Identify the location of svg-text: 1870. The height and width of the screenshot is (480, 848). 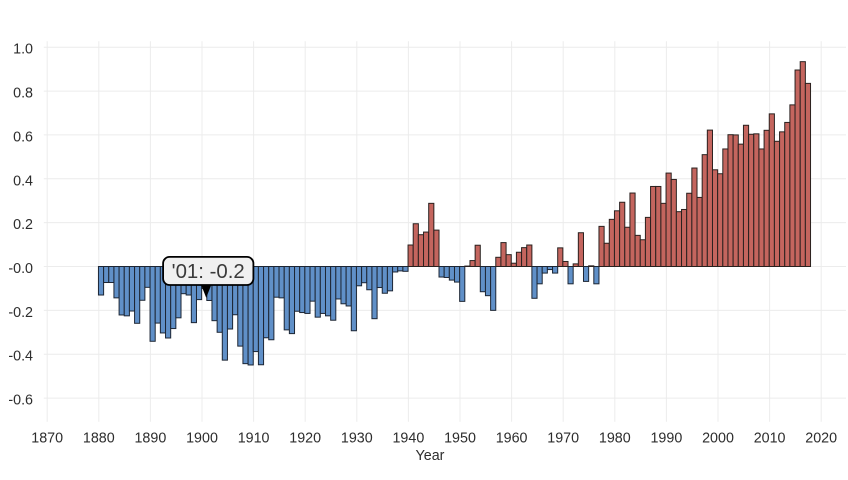
(47, 438).